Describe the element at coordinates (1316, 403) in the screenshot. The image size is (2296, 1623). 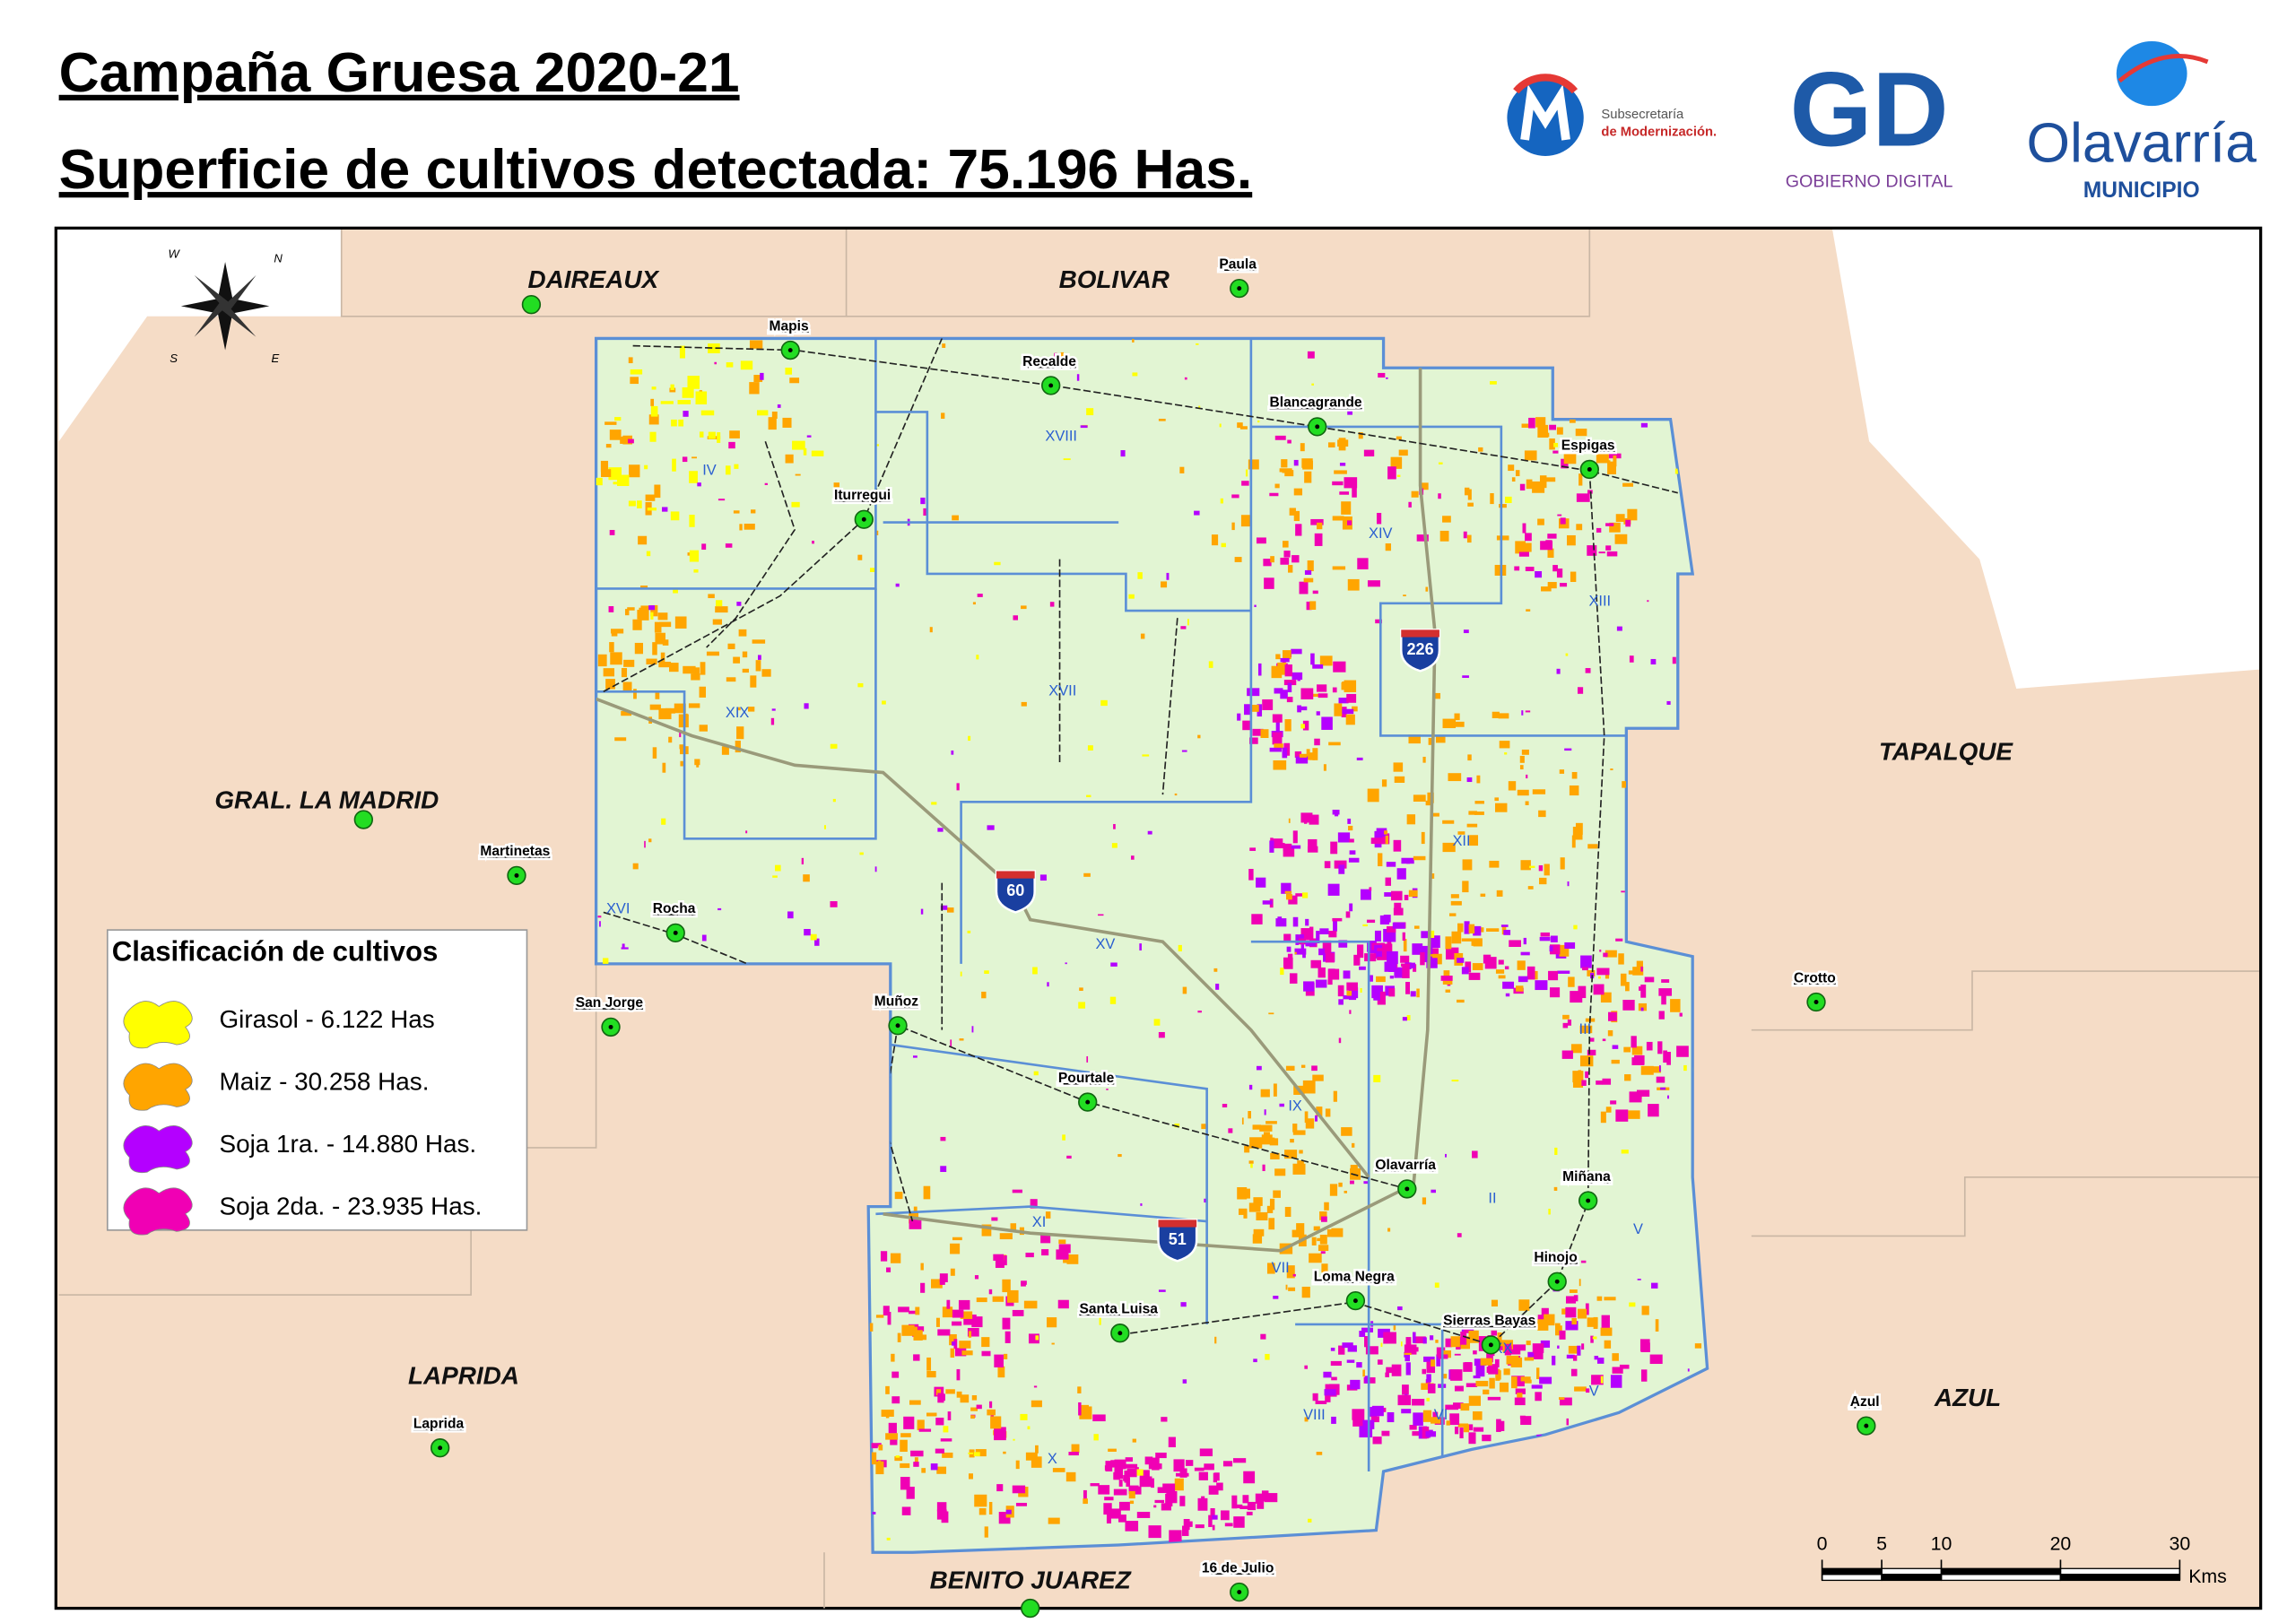
I see `town-label: Blancagrande` at that location.